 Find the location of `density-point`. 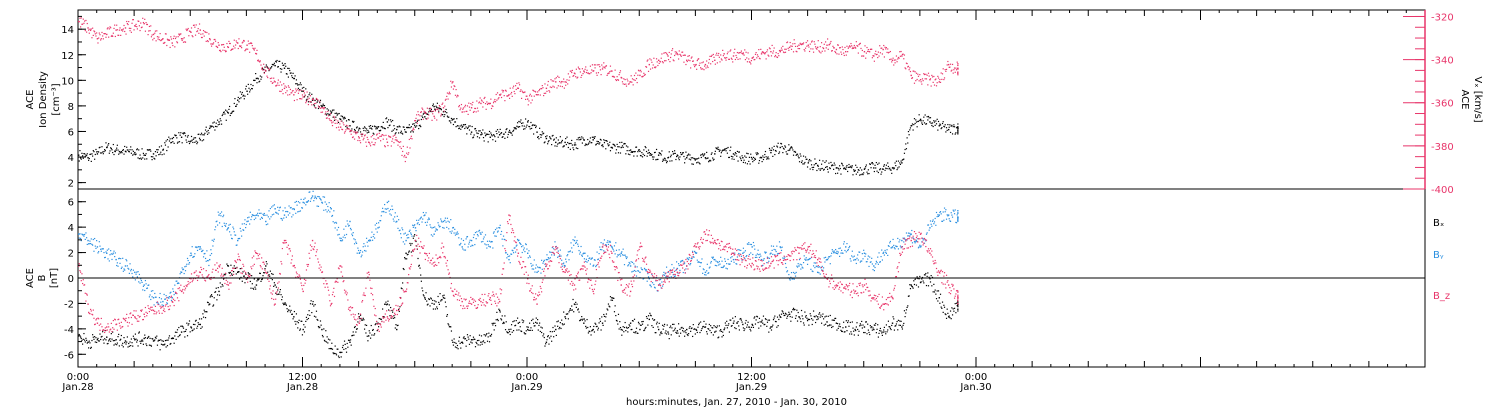

density-point is located at coordinates (275, 65).